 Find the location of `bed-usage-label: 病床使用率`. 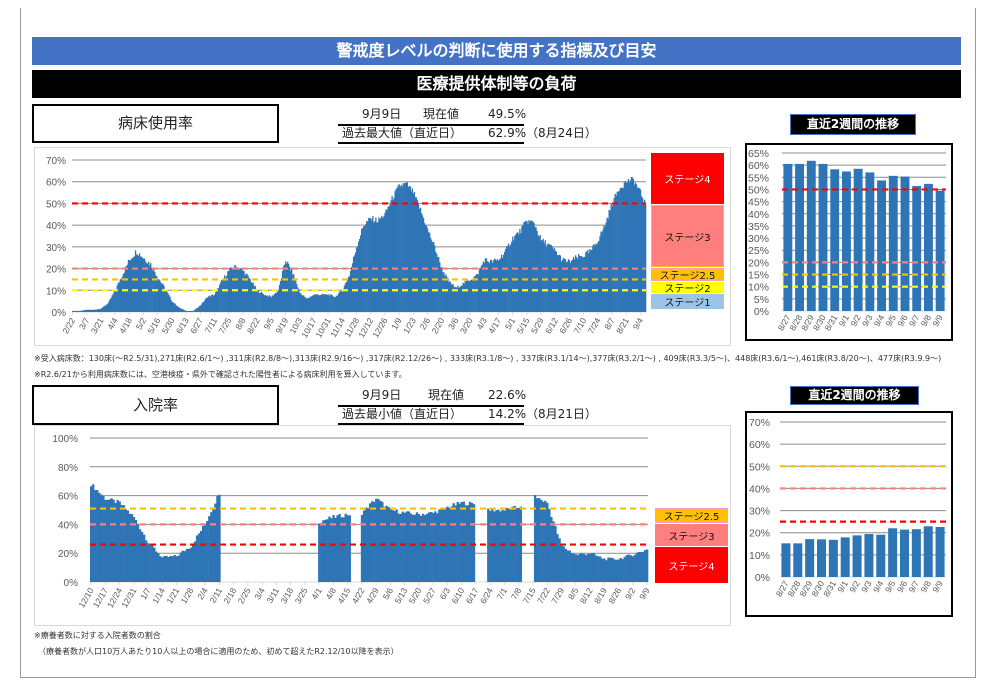

bed-usage-label: 病床使用率 is located at coordinates (155, 123).